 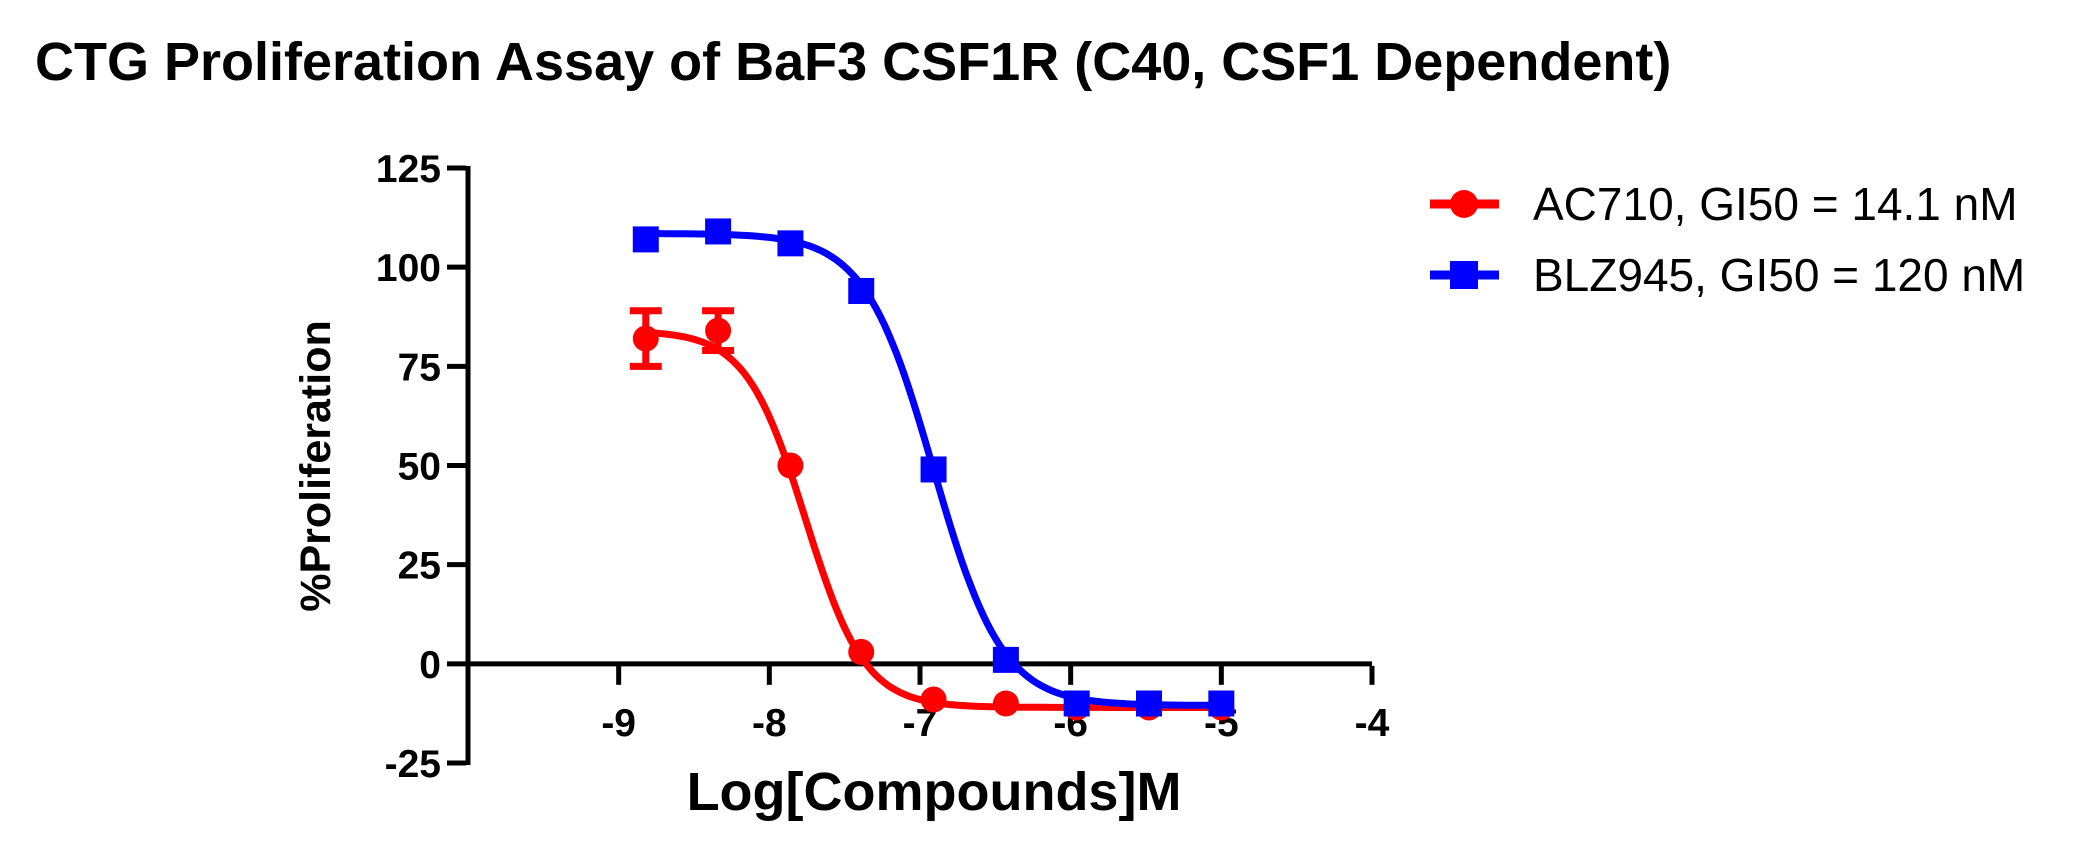 I want to click on y-axis-label: %Proliferation, so click(x=316, y=466).